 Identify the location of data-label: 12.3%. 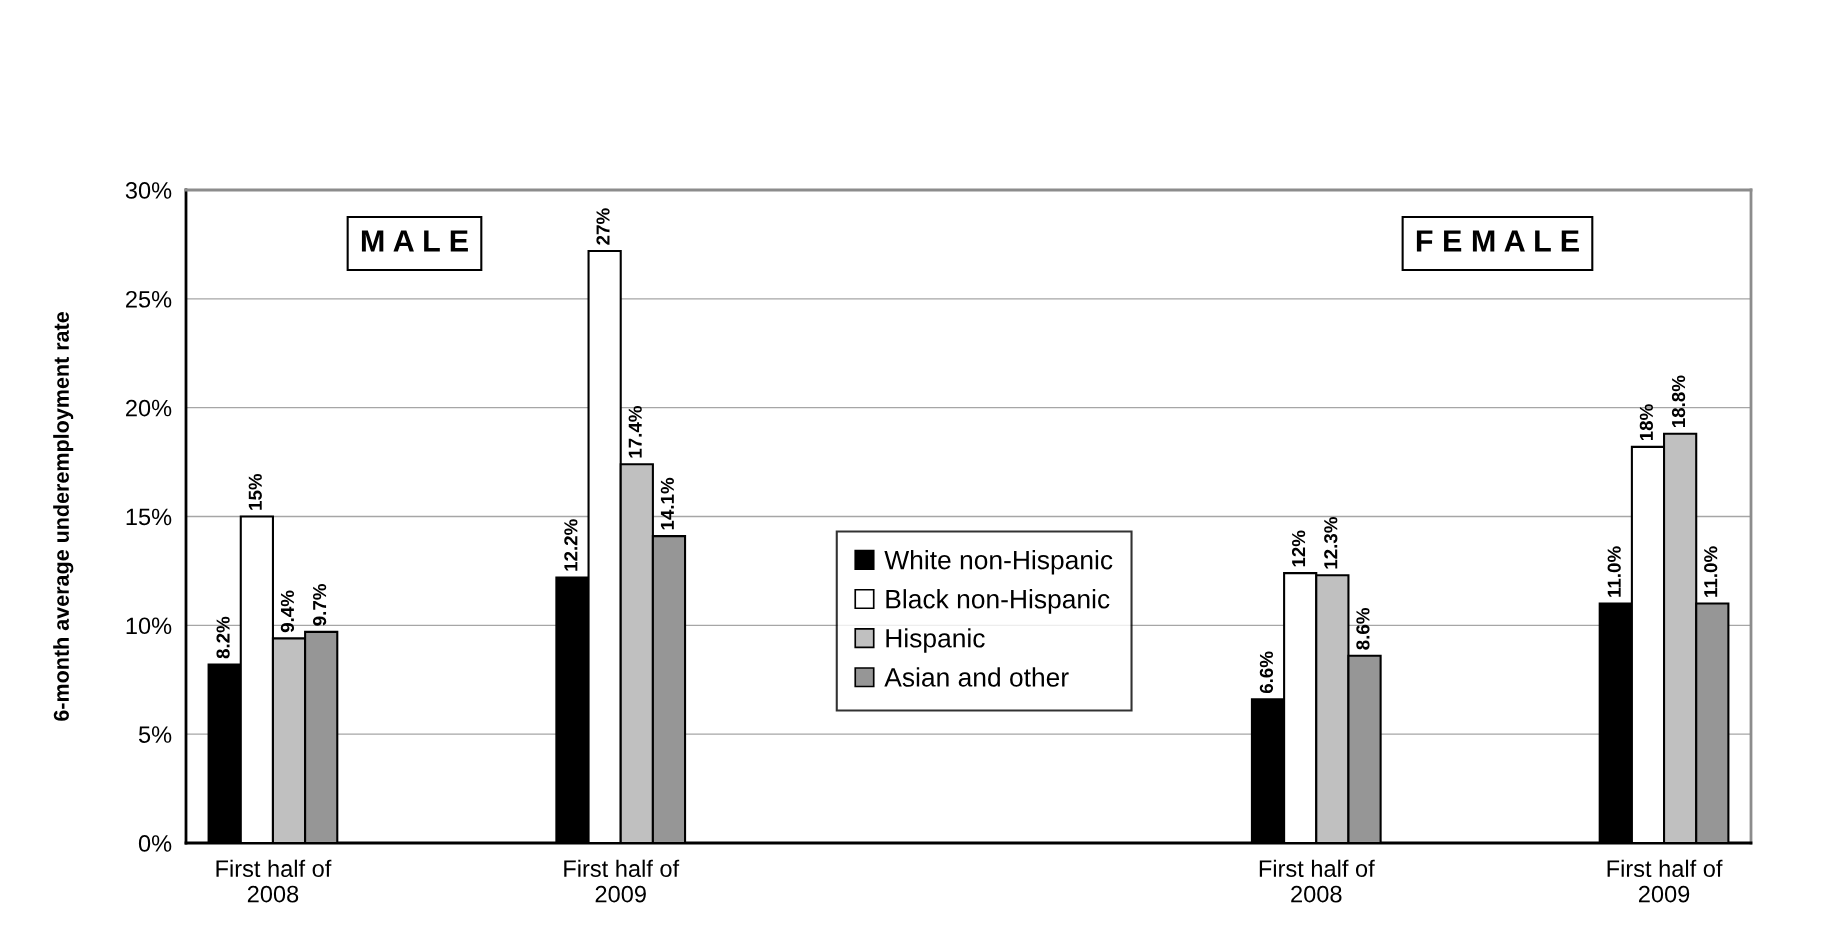
(1331, 543).